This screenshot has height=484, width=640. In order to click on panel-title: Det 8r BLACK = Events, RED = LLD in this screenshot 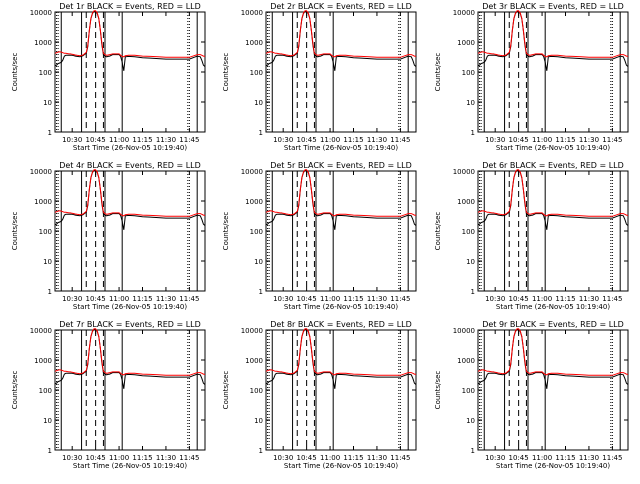, I will do `click(341, 324)`.